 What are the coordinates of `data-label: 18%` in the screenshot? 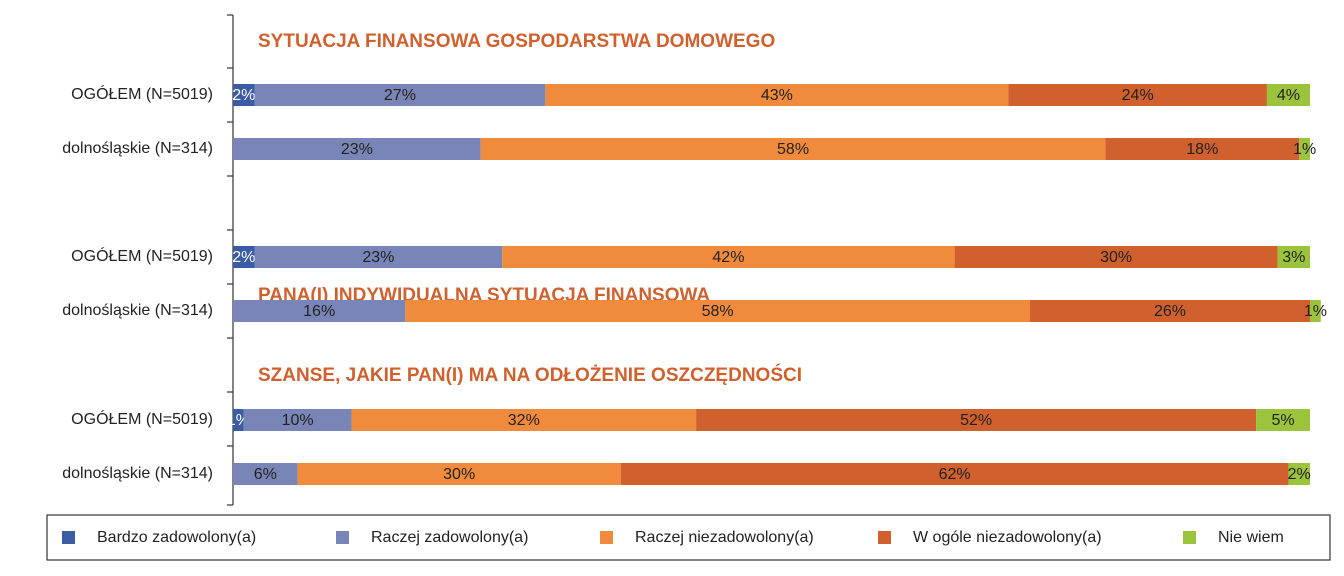 It's located at (1202, 149).